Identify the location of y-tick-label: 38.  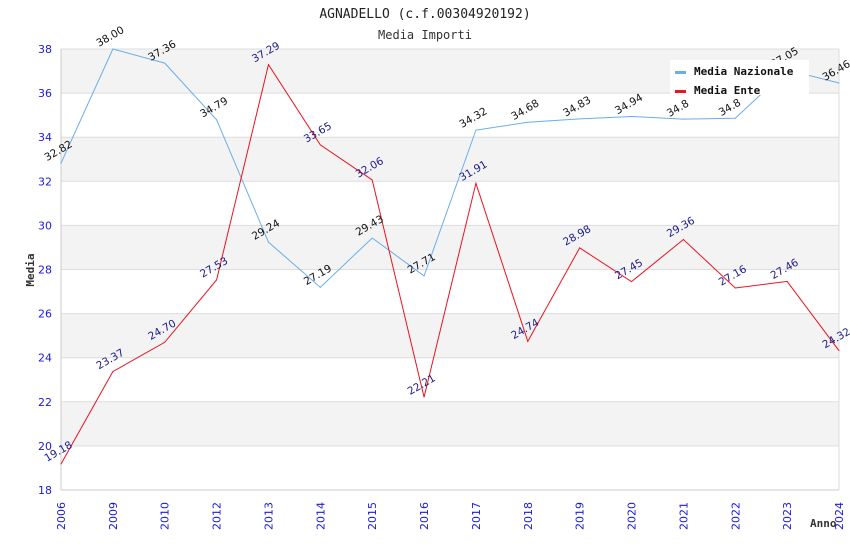
(45, 49).